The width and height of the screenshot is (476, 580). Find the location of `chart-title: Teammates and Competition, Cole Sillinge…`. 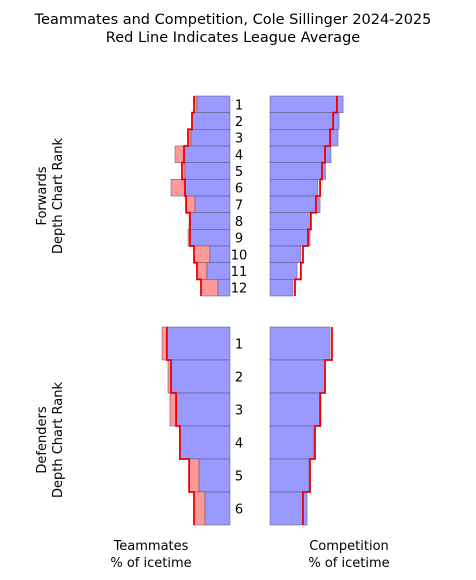

chart-title: Teammates and Competition, Cole Sillinge… is located at coordinates (233, 20).